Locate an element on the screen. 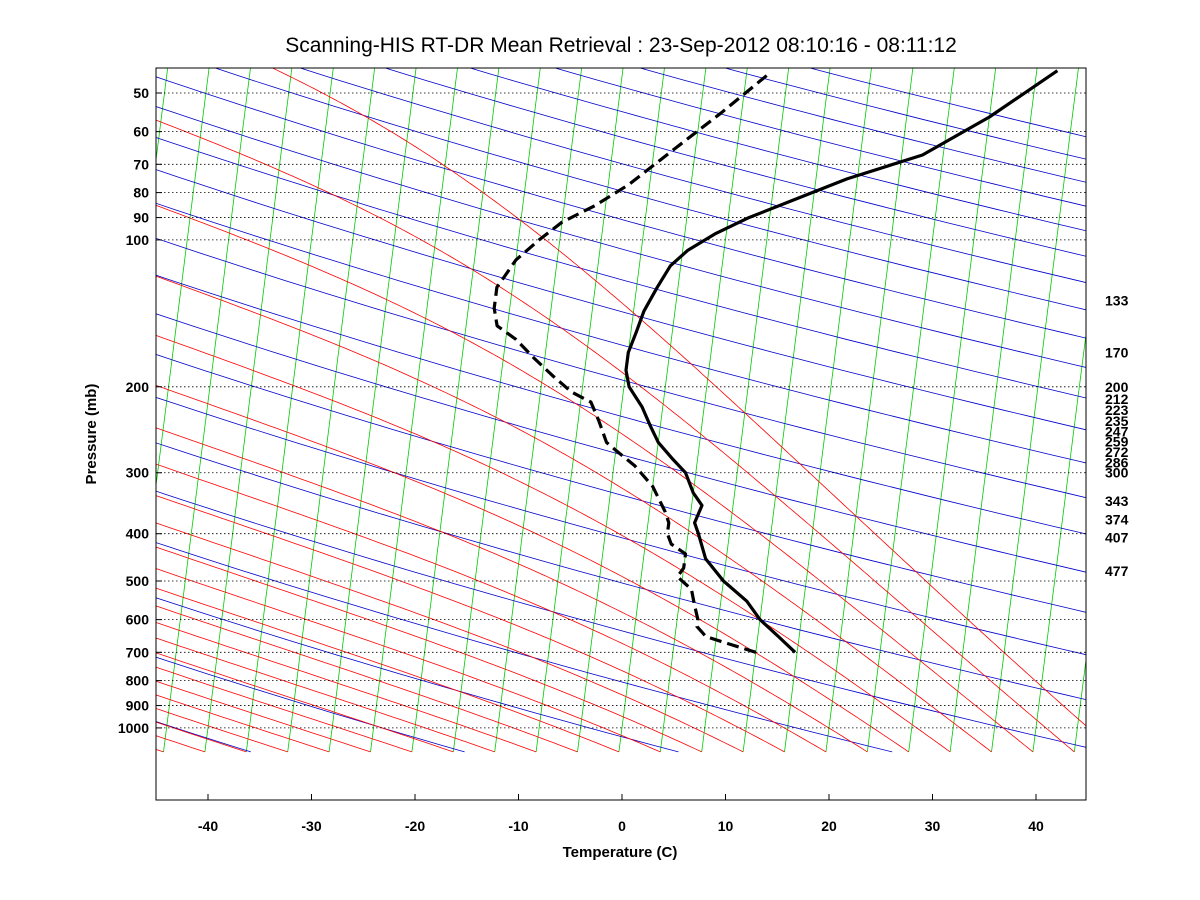 Image resolution: width=1200 pixels, height=900 pixels. x-tick-label: 40 is located at coordinates (1036, 826).